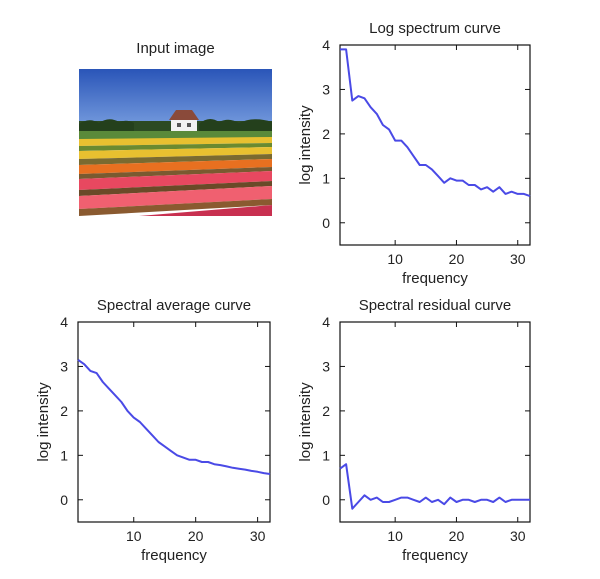  Describe the element at coordinates (175, 142) in the screenshot. I see `input-photo` at that location.